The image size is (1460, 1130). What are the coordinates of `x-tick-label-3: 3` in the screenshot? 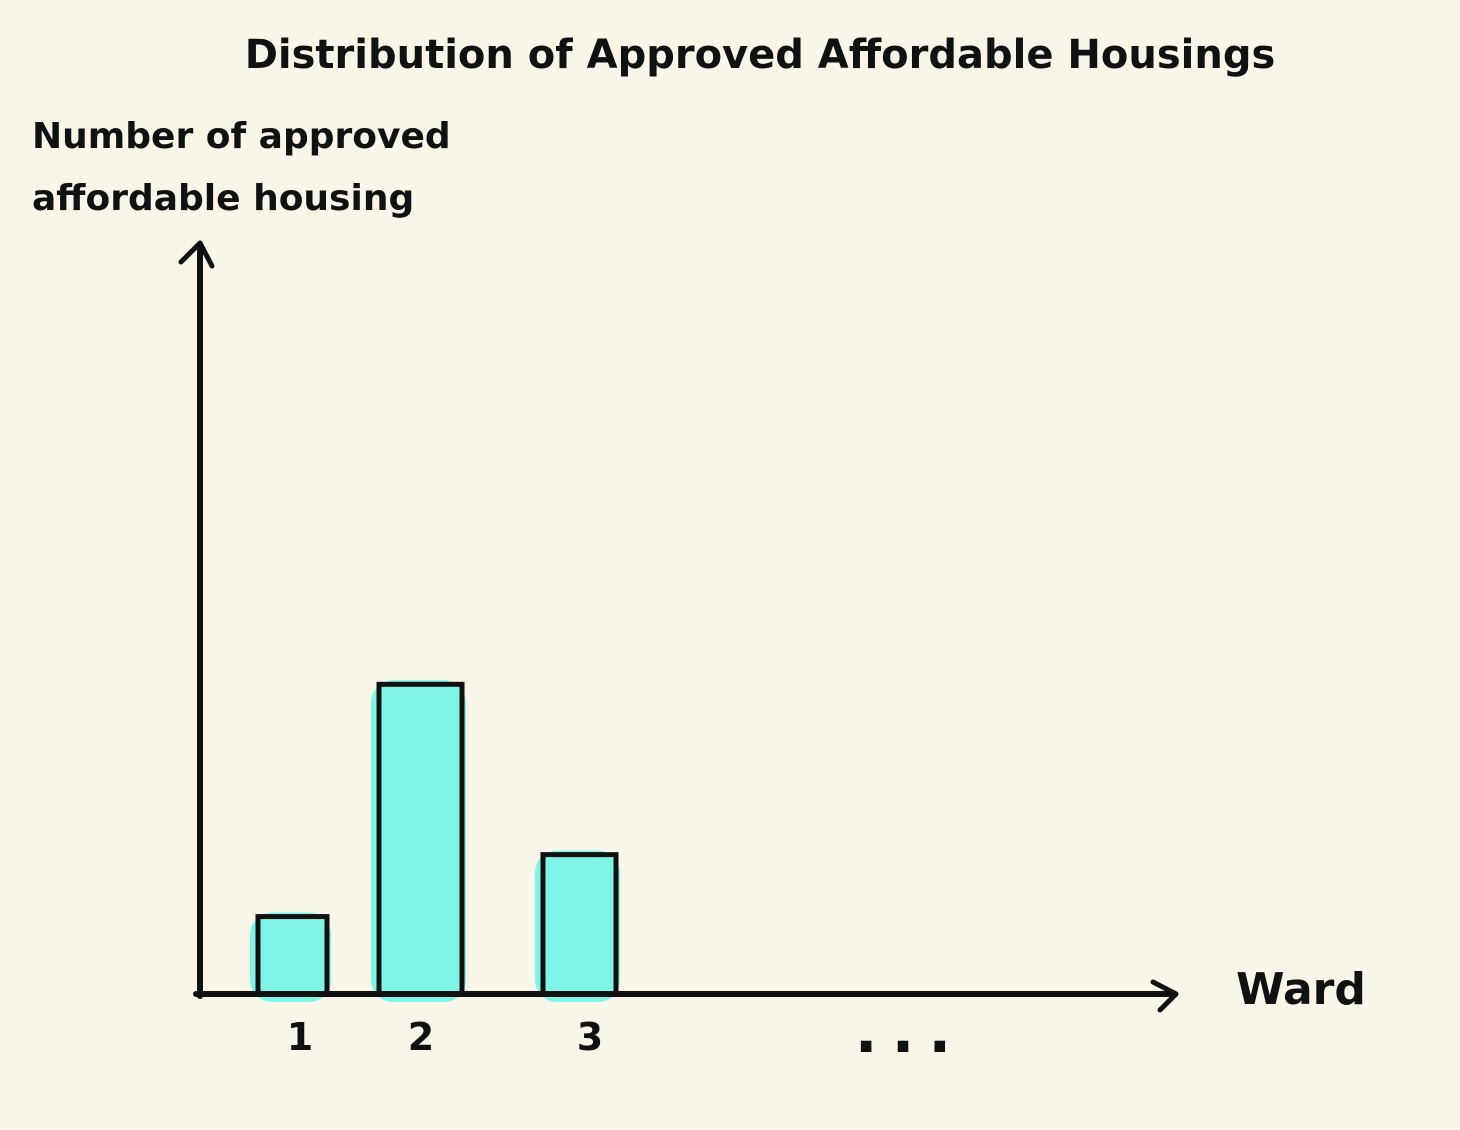 It's located at (590, 1037).